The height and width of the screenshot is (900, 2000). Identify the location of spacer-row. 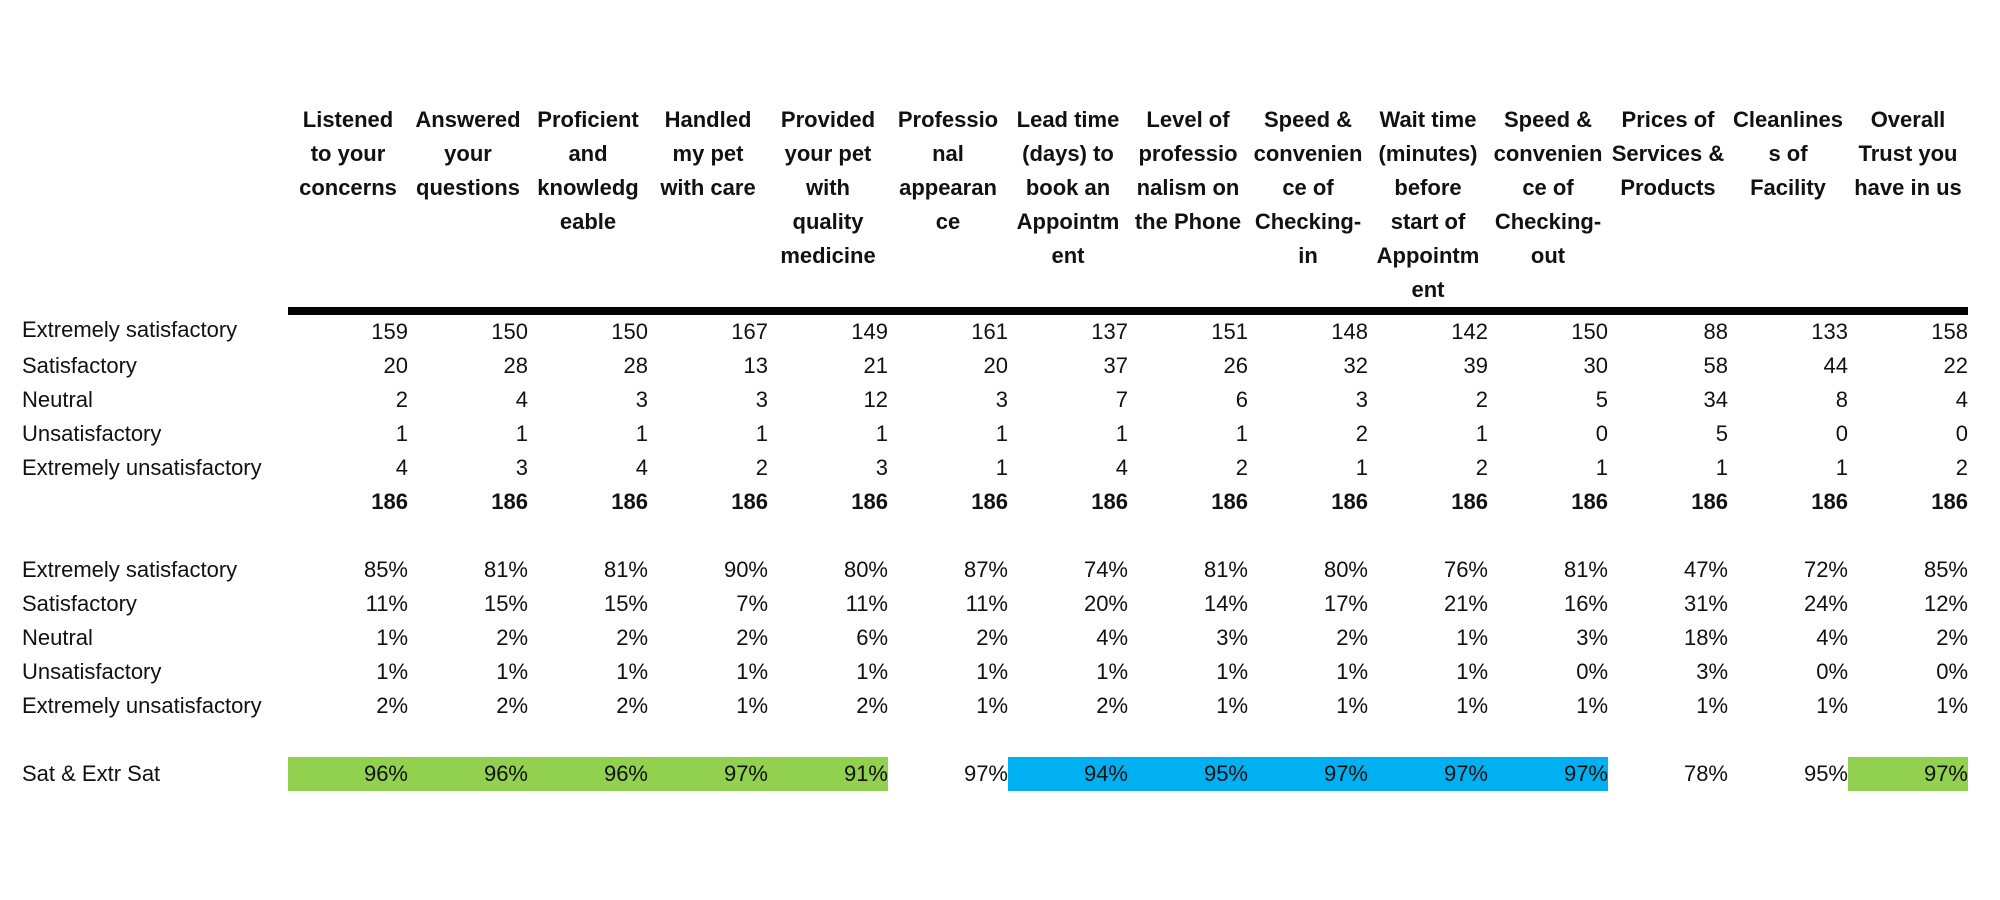
(995, 740).